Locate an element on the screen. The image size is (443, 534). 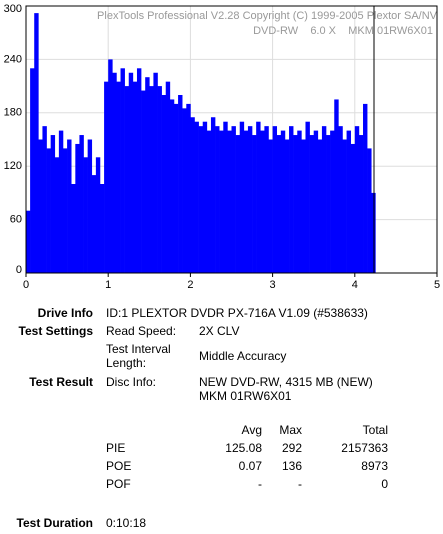
x-tick-label: 2 is located at coordinates (190, 285).